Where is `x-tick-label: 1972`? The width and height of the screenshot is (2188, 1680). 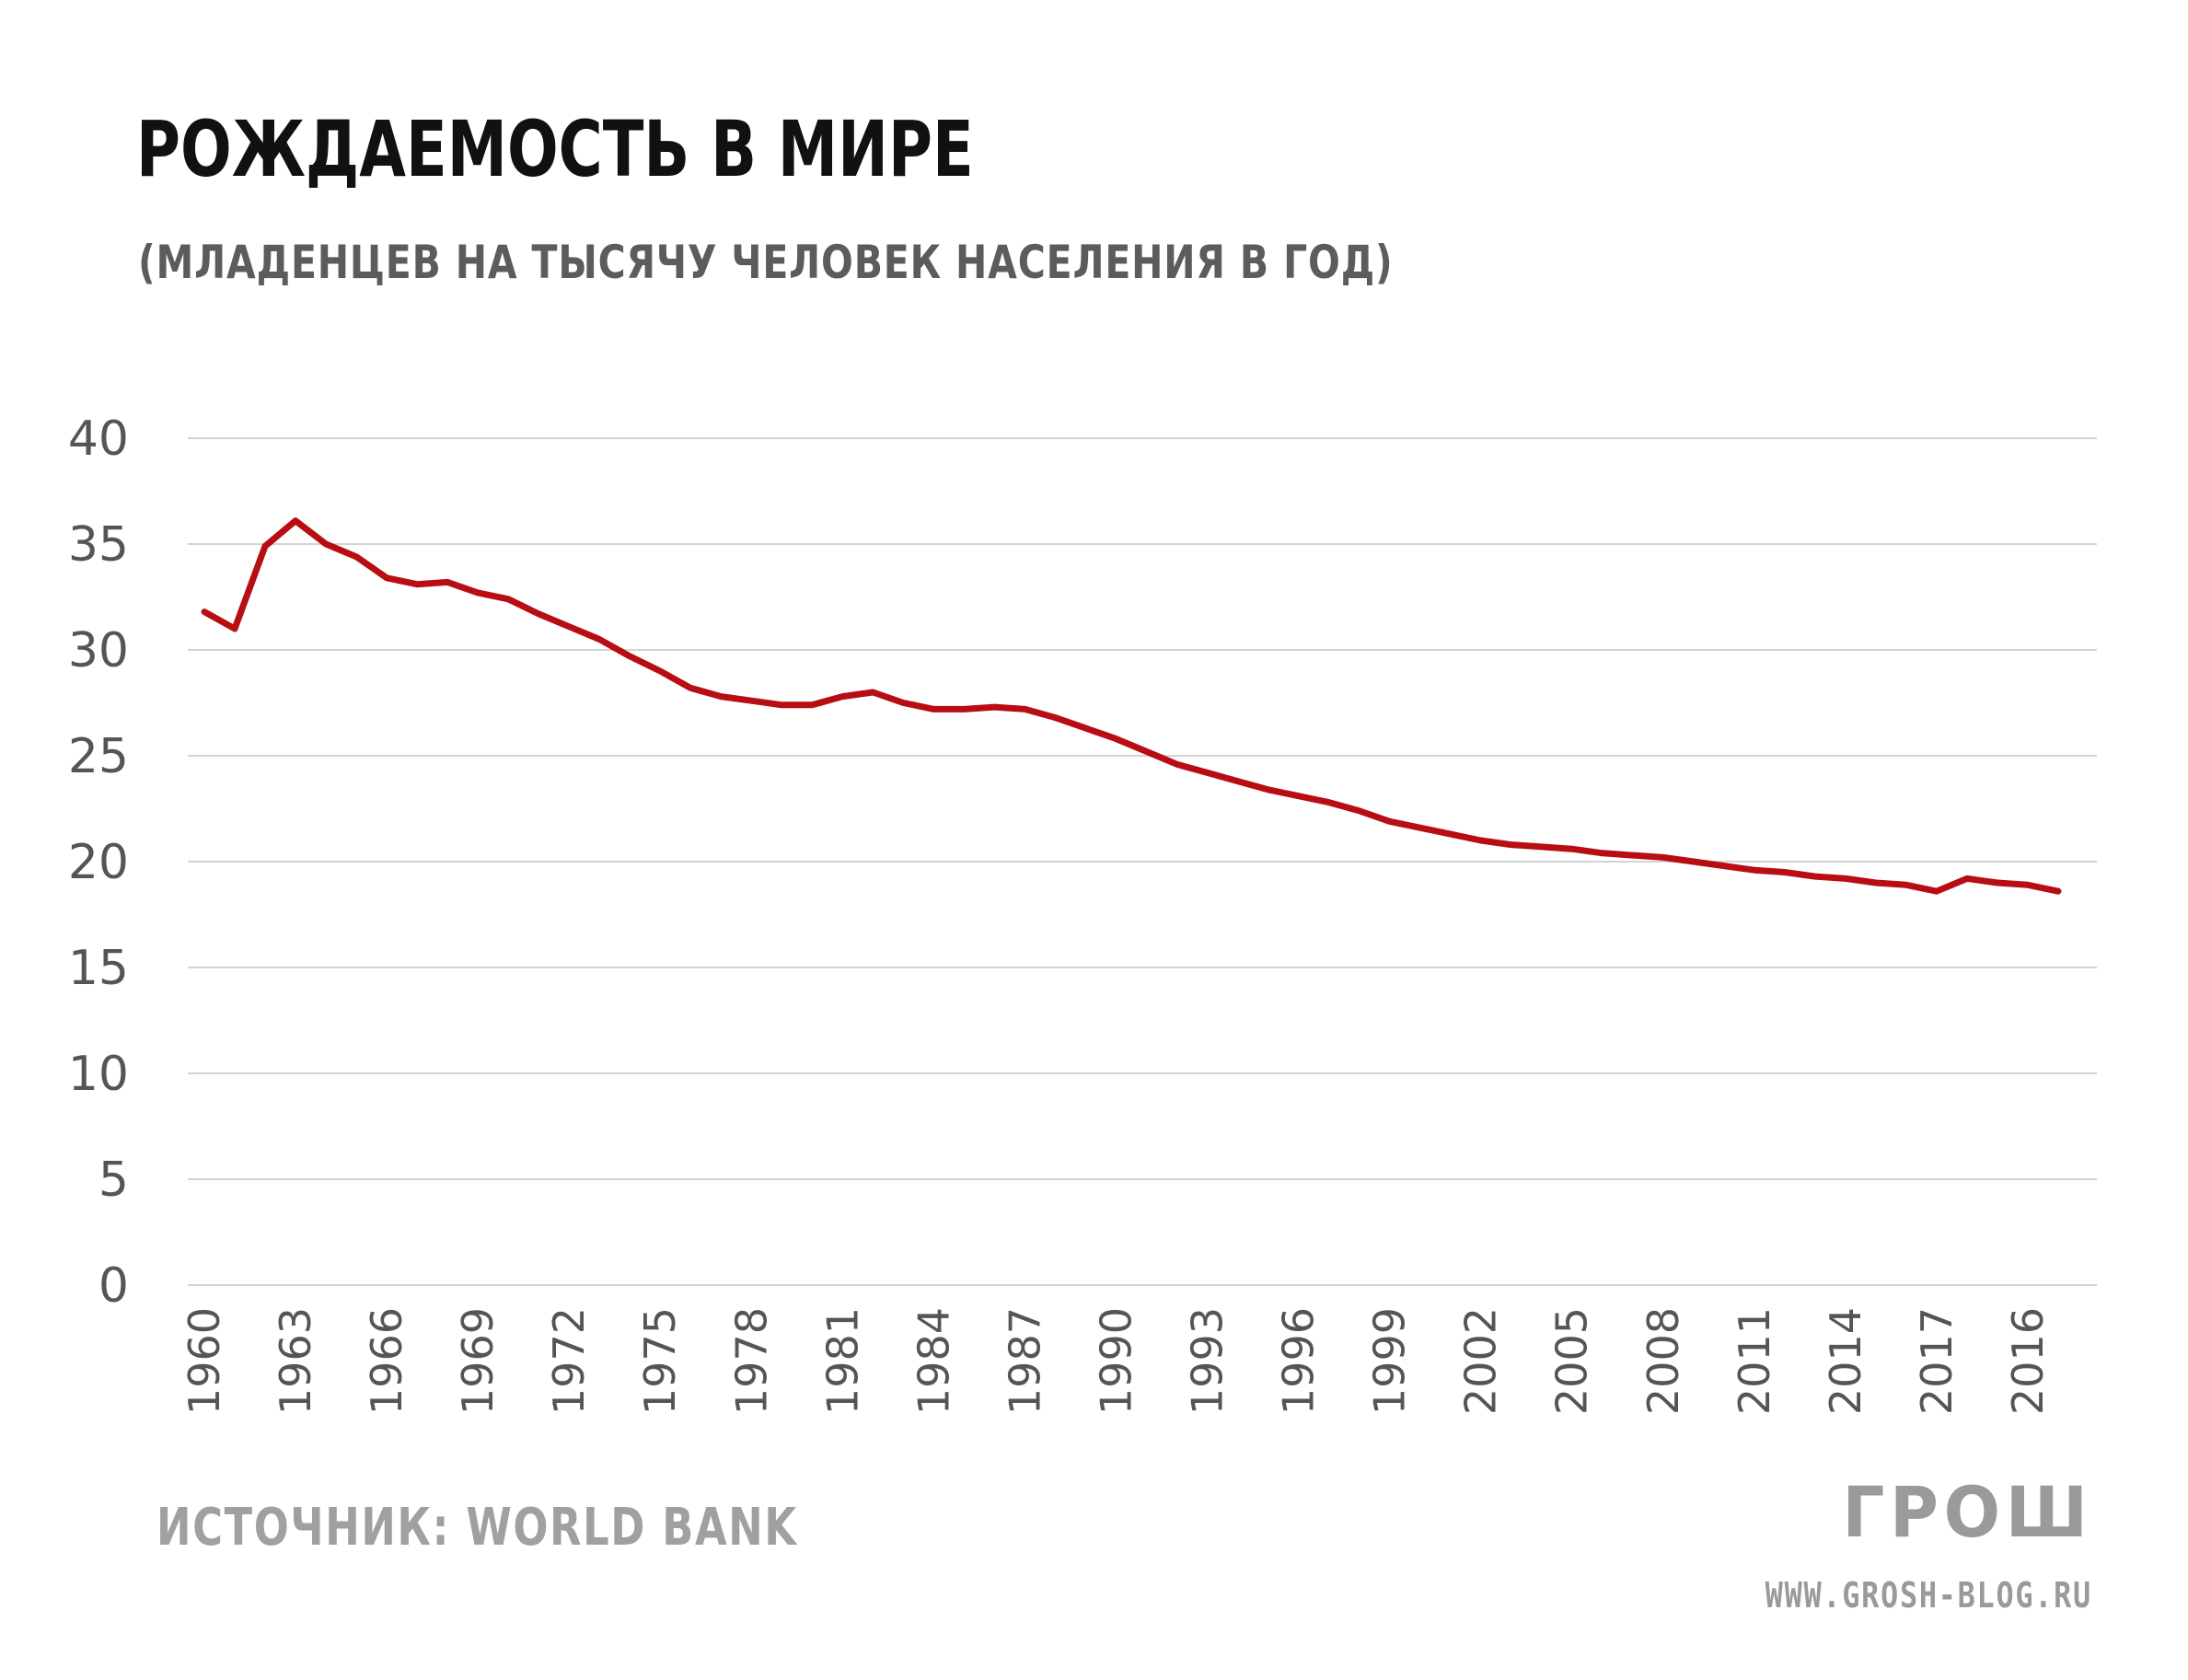
x-tick-label: 1972 is located at coordinates (569, 1361).